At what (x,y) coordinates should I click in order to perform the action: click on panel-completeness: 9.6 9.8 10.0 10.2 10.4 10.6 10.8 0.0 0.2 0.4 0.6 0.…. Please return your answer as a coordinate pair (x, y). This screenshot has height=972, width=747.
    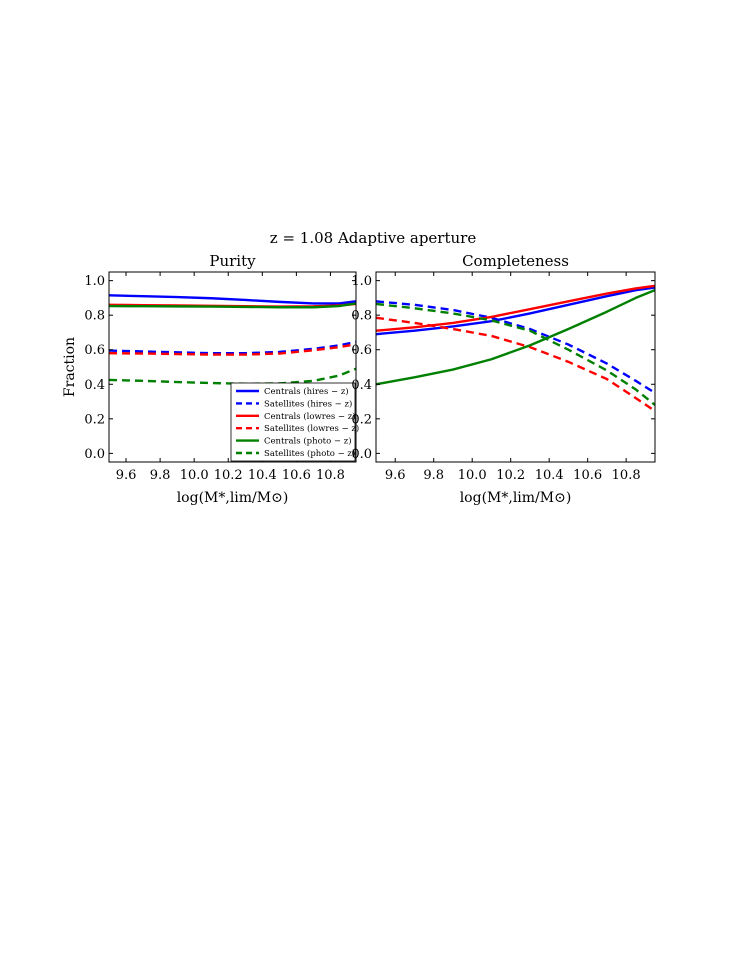
    Looking at the image, I should click on (503, 379).